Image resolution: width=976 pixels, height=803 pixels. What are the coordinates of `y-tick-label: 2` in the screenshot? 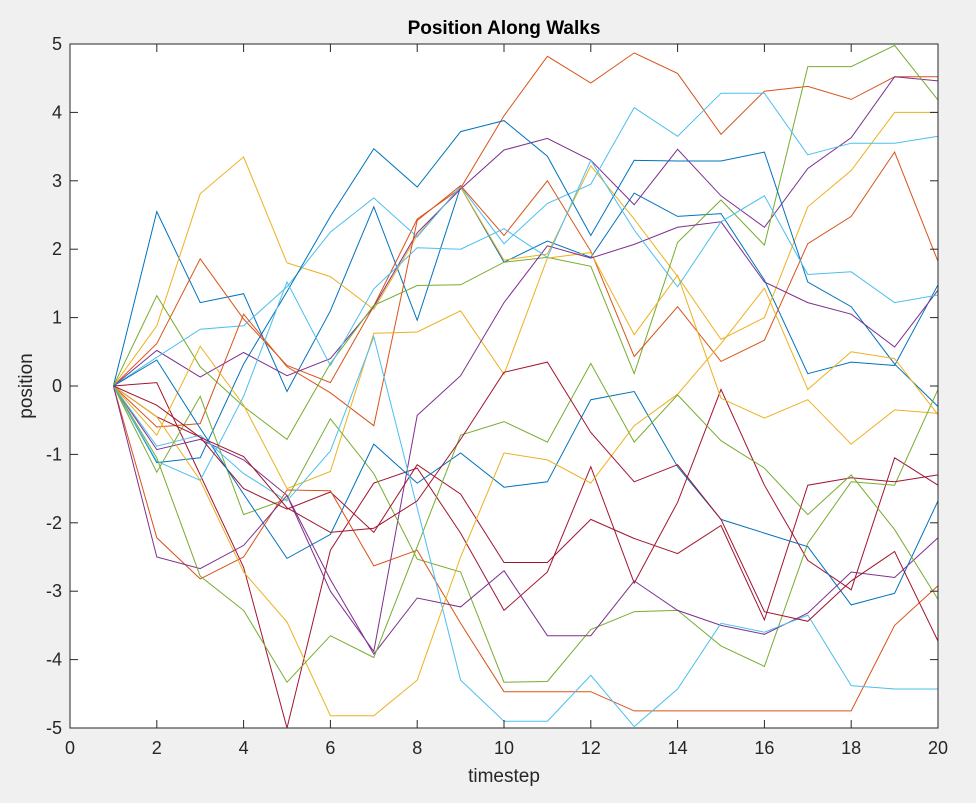 It's located at (57, 249).